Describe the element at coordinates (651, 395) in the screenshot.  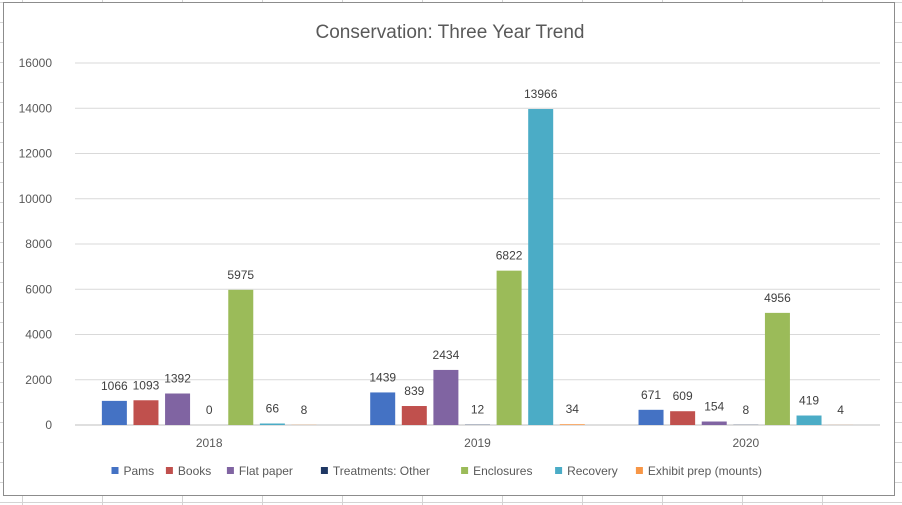
I see `data-label: 671` at that location.